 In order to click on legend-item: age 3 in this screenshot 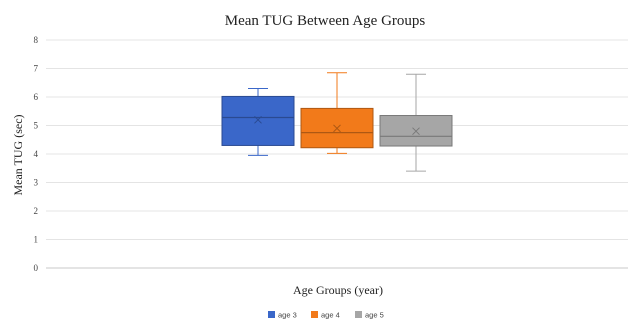, I will do `click(282, 315)`.